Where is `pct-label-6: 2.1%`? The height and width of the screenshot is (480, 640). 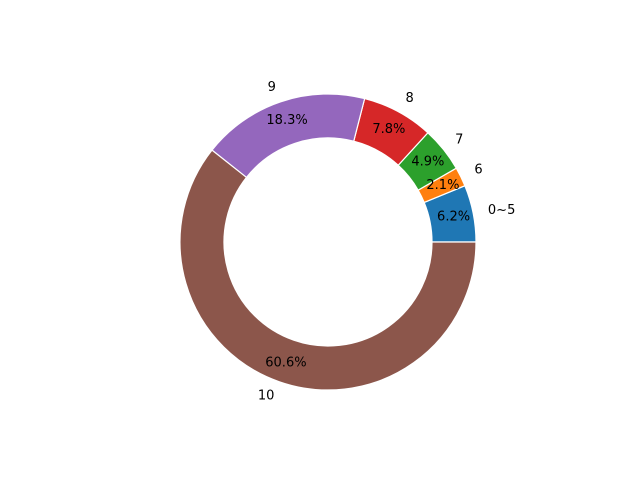
pct-label-6: 2.1% is located at coordinates (442, 185).